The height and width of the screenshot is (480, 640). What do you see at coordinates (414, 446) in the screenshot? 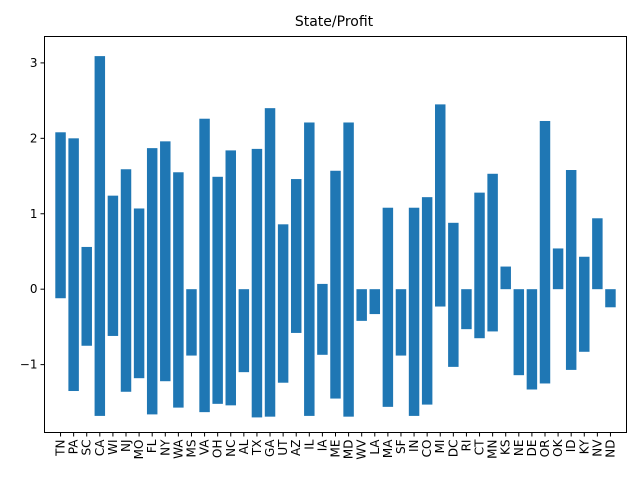
I see `x-tick-label: IN` at bounding box center [414, 446].